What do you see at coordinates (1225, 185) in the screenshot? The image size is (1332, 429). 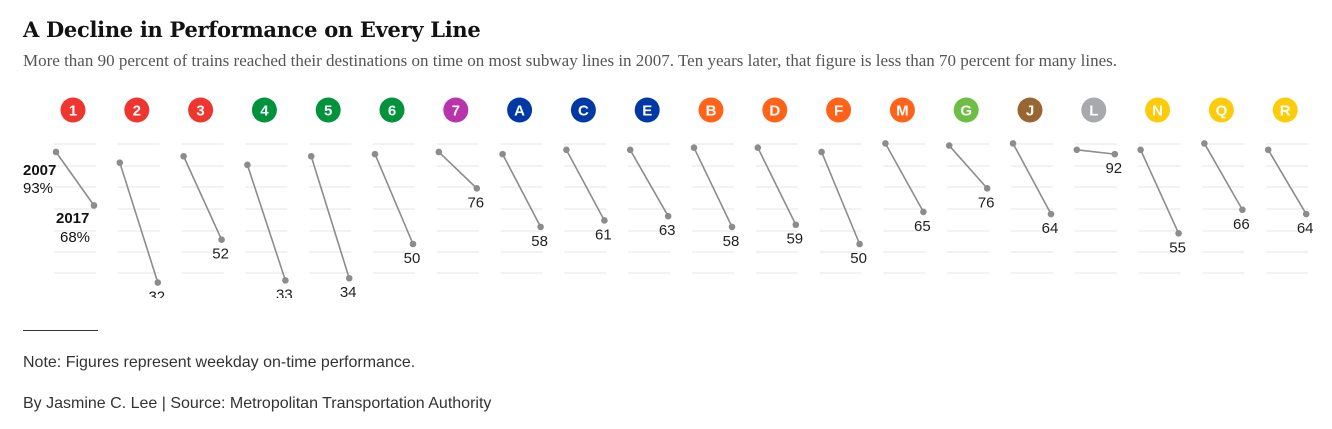 I see `line-group-q: Q 66` at bounding box center [1225, 185].